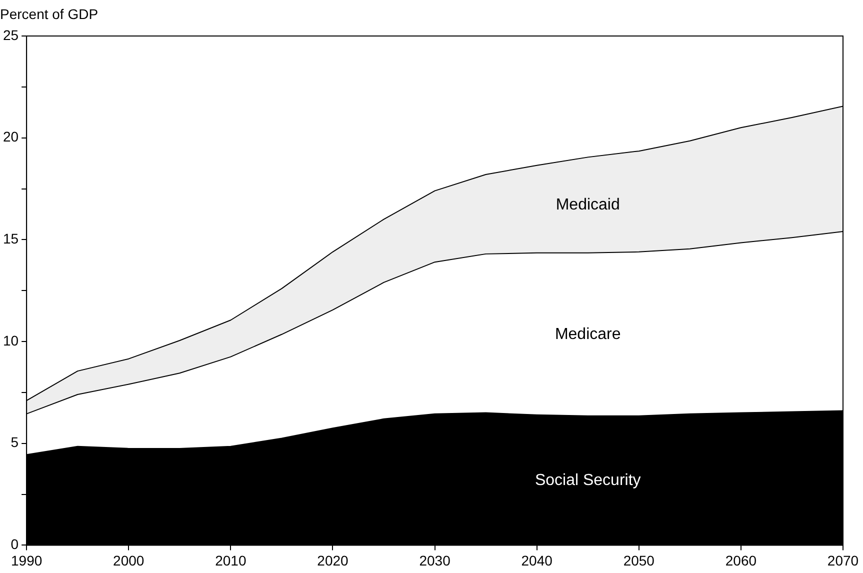 The image size is (863, 573). I want to click on y-tick-label: 20, so click(10, 136).